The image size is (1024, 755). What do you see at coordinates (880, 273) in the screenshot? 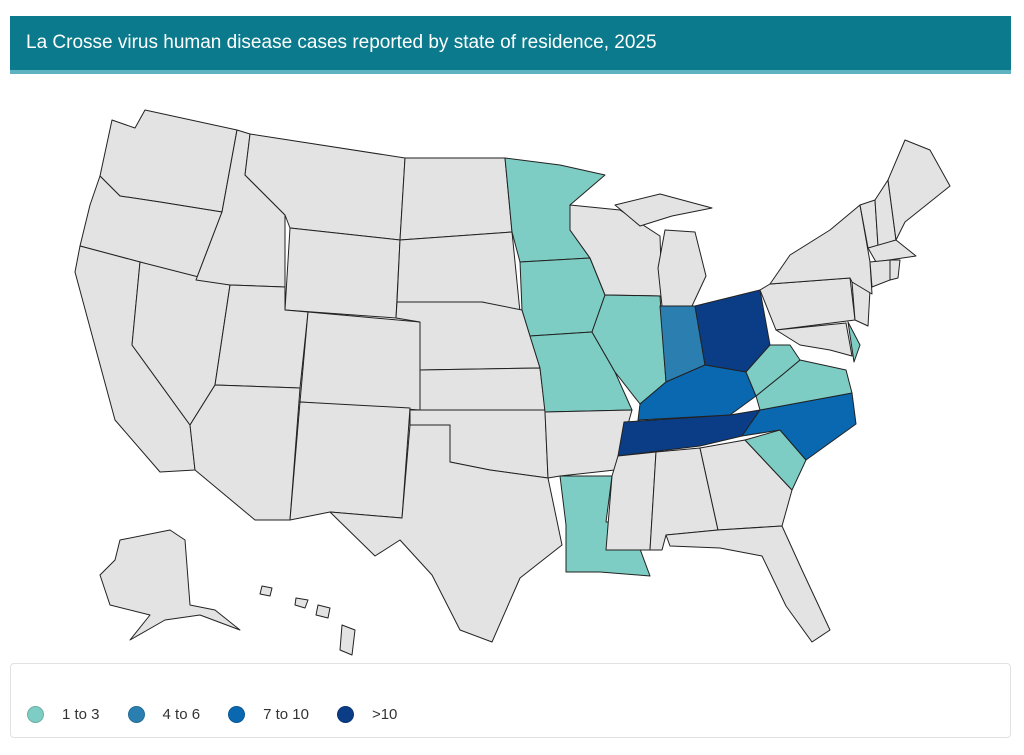
I see `state-ct` at bounding box center [880, 273].